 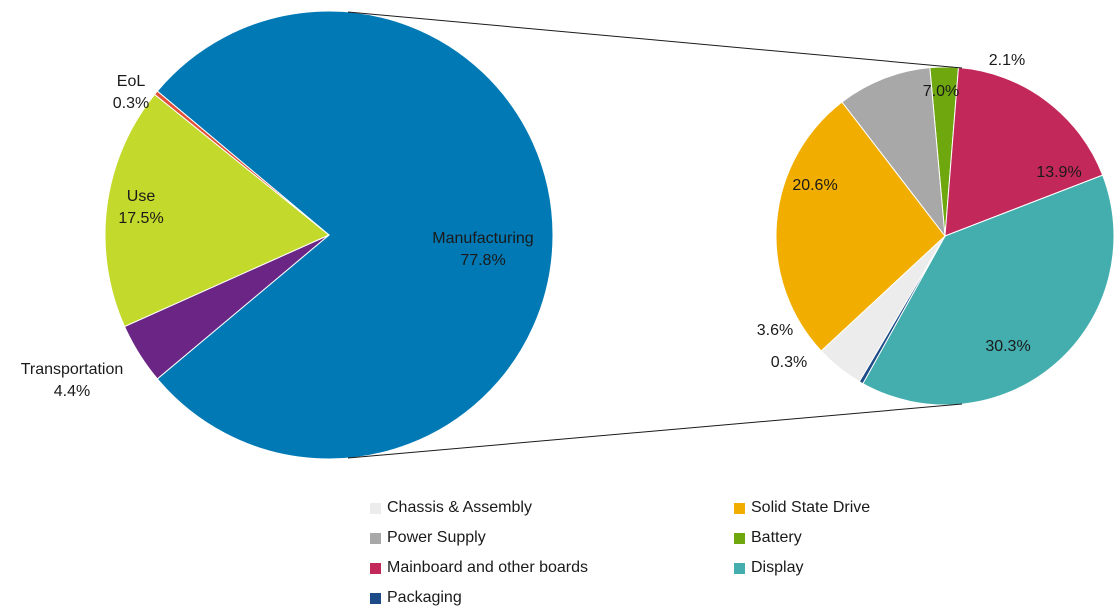 I want to click on eol-slice, so click(x=241, y=163).